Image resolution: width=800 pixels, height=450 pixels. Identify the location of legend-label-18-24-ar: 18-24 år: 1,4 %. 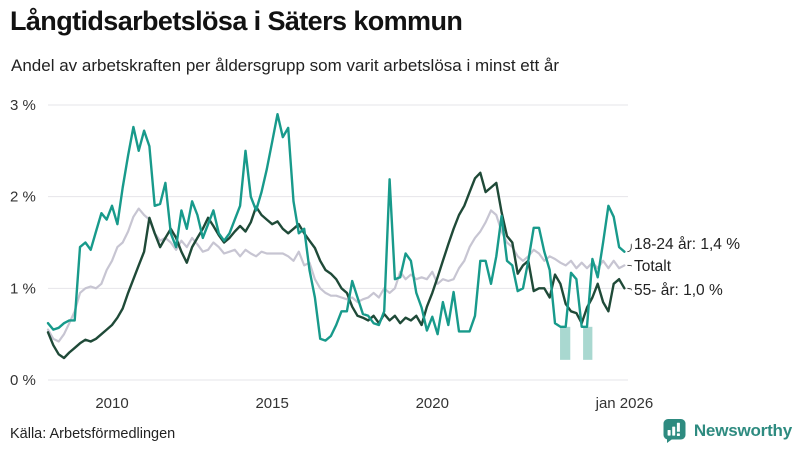
(687, 244).